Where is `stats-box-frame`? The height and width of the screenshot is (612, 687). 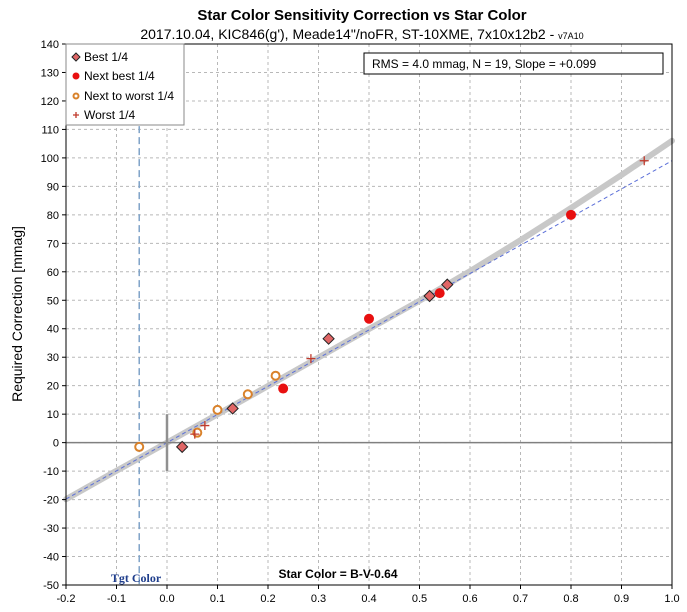
stats-box-frame is located at coordinates (513, 63).